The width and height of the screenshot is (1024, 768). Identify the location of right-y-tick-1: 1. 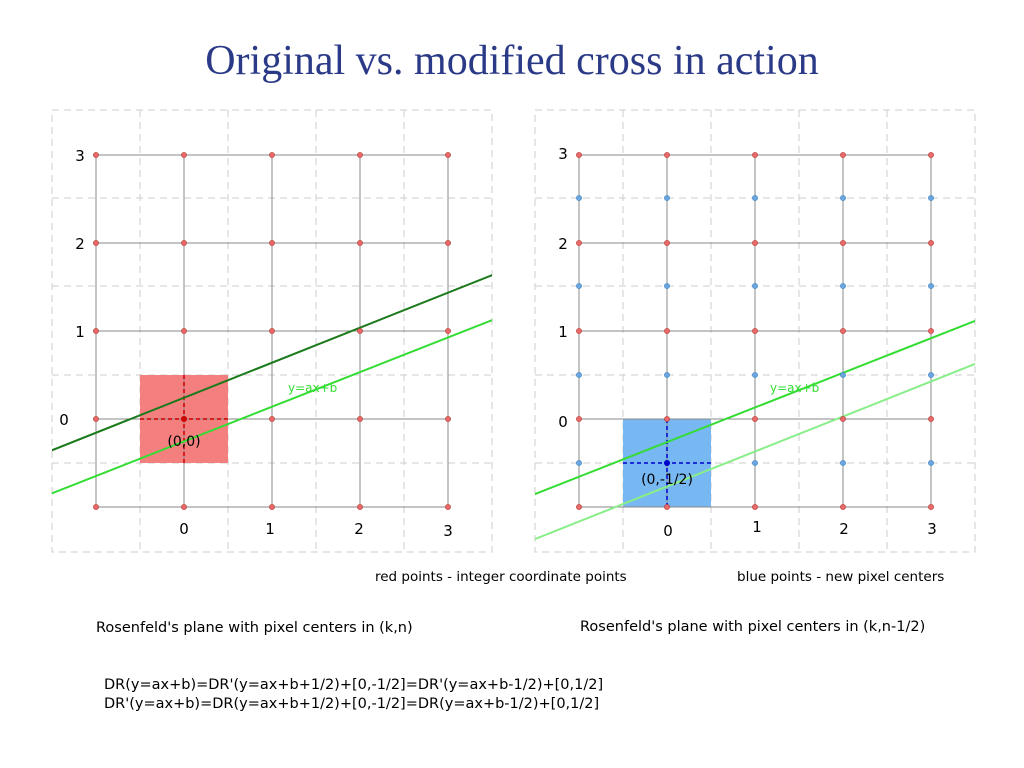
(563, 332).